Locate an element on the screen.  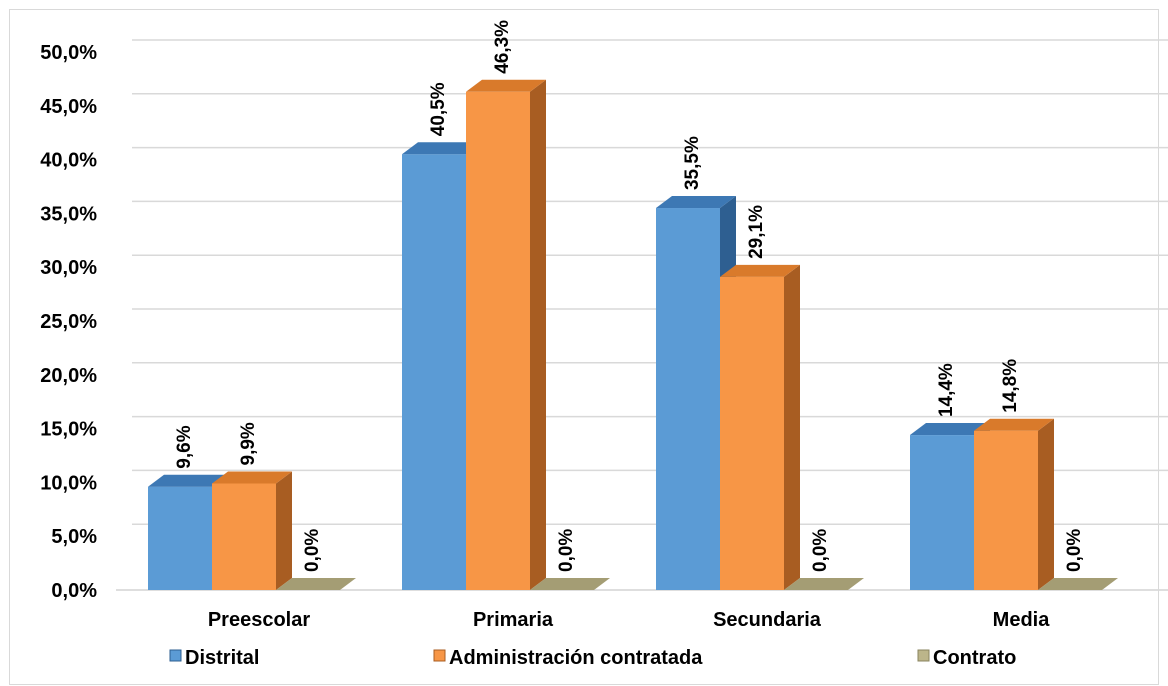
data-label: 40,5% is located at coordinates (438, 109).